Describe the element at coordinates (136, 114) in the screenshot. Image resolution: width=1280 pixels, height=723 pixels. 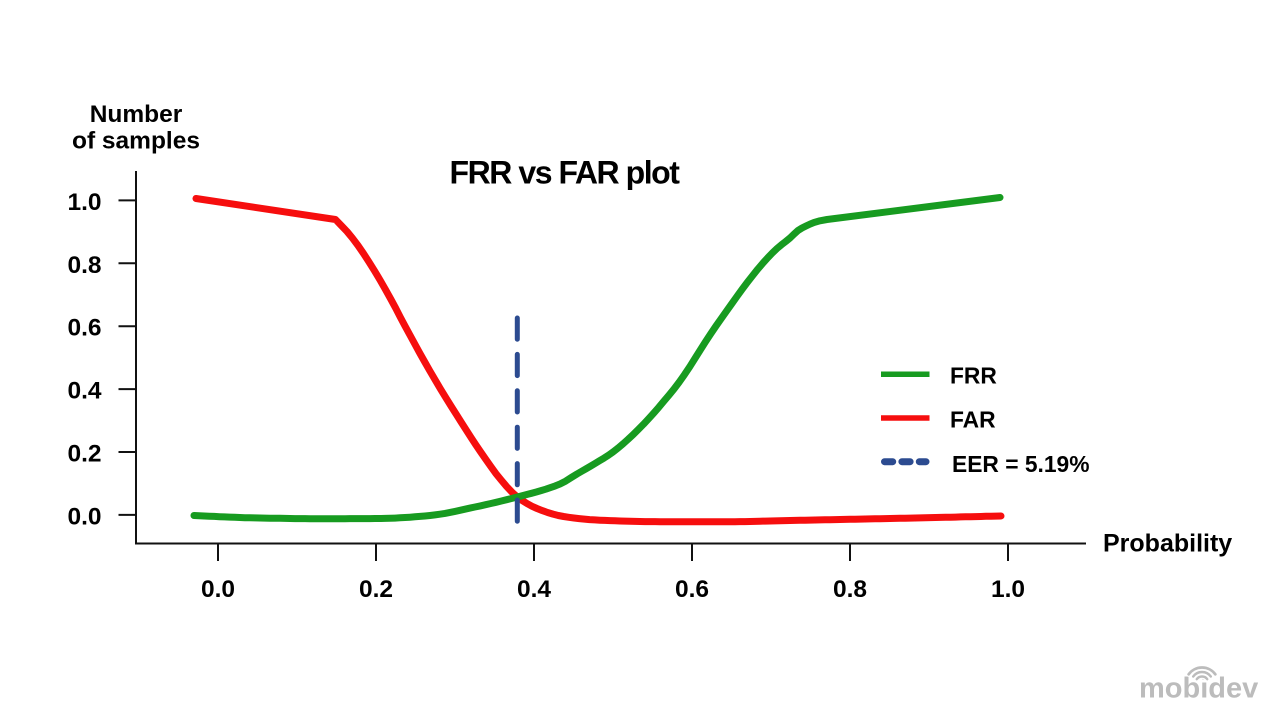
I see `svg-text: Number` at that location.